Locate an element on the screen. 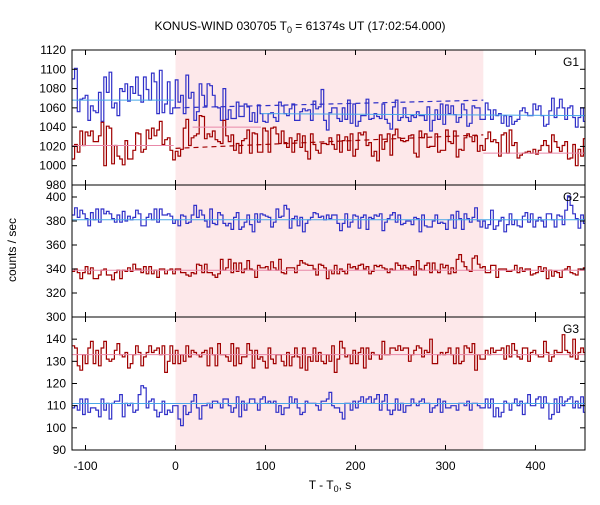 This screenshot has width=600, height=505. y-tick-label: 1020 is located at coordinates (52, 146).